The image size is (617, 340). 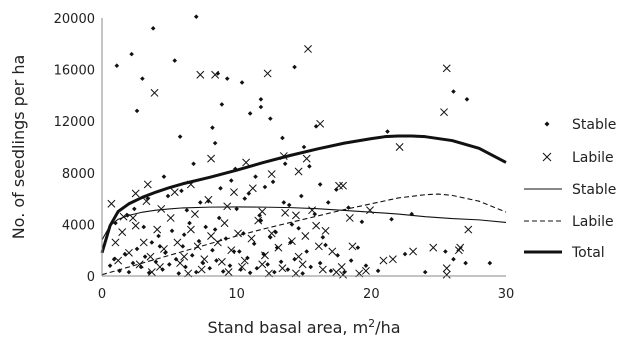 I want to click on stable-thin-solid-line, so click(x=304, y=223).